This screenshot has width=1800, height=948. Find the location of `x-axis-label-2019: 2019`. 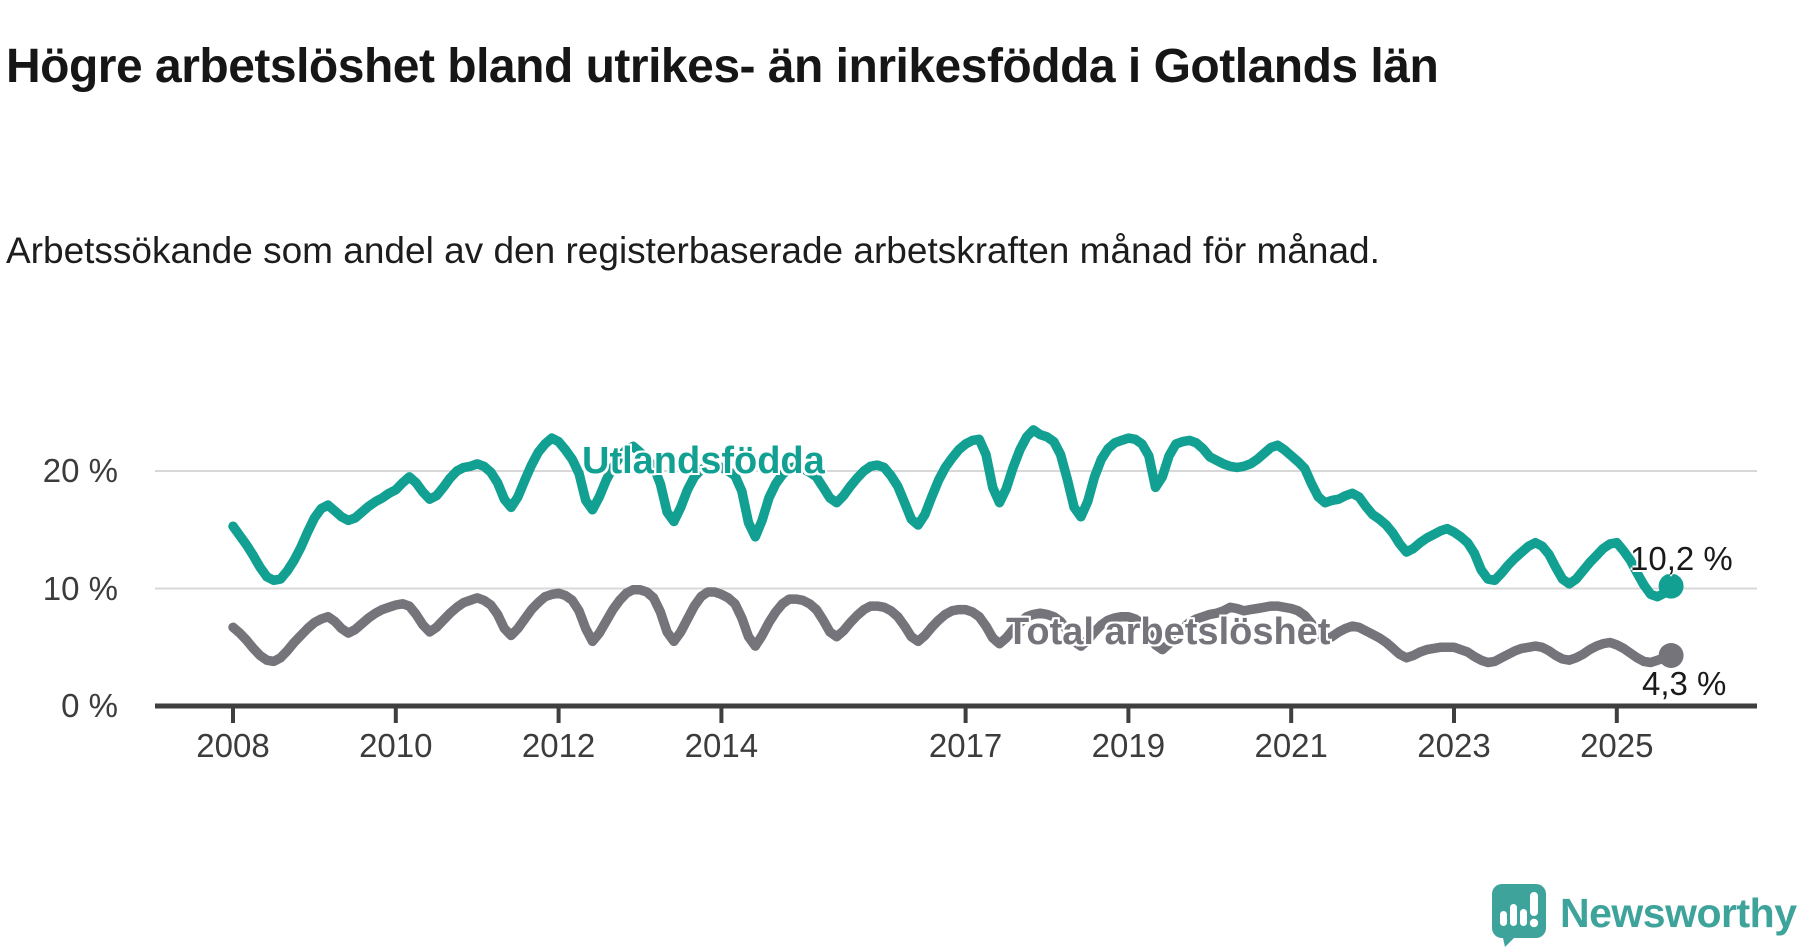

x-axis-label-2019: 2019 is located at coordinates (1128, 745).